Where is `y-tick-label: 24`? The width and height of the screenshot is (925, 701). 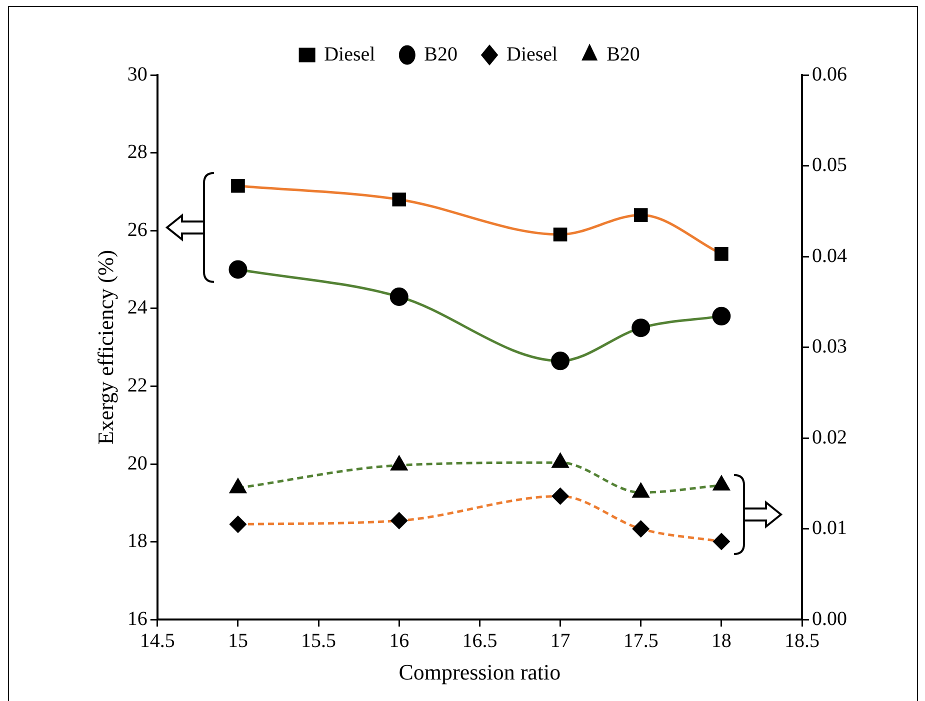
y-tick-label: 24 is located at coordinates (137, 307).